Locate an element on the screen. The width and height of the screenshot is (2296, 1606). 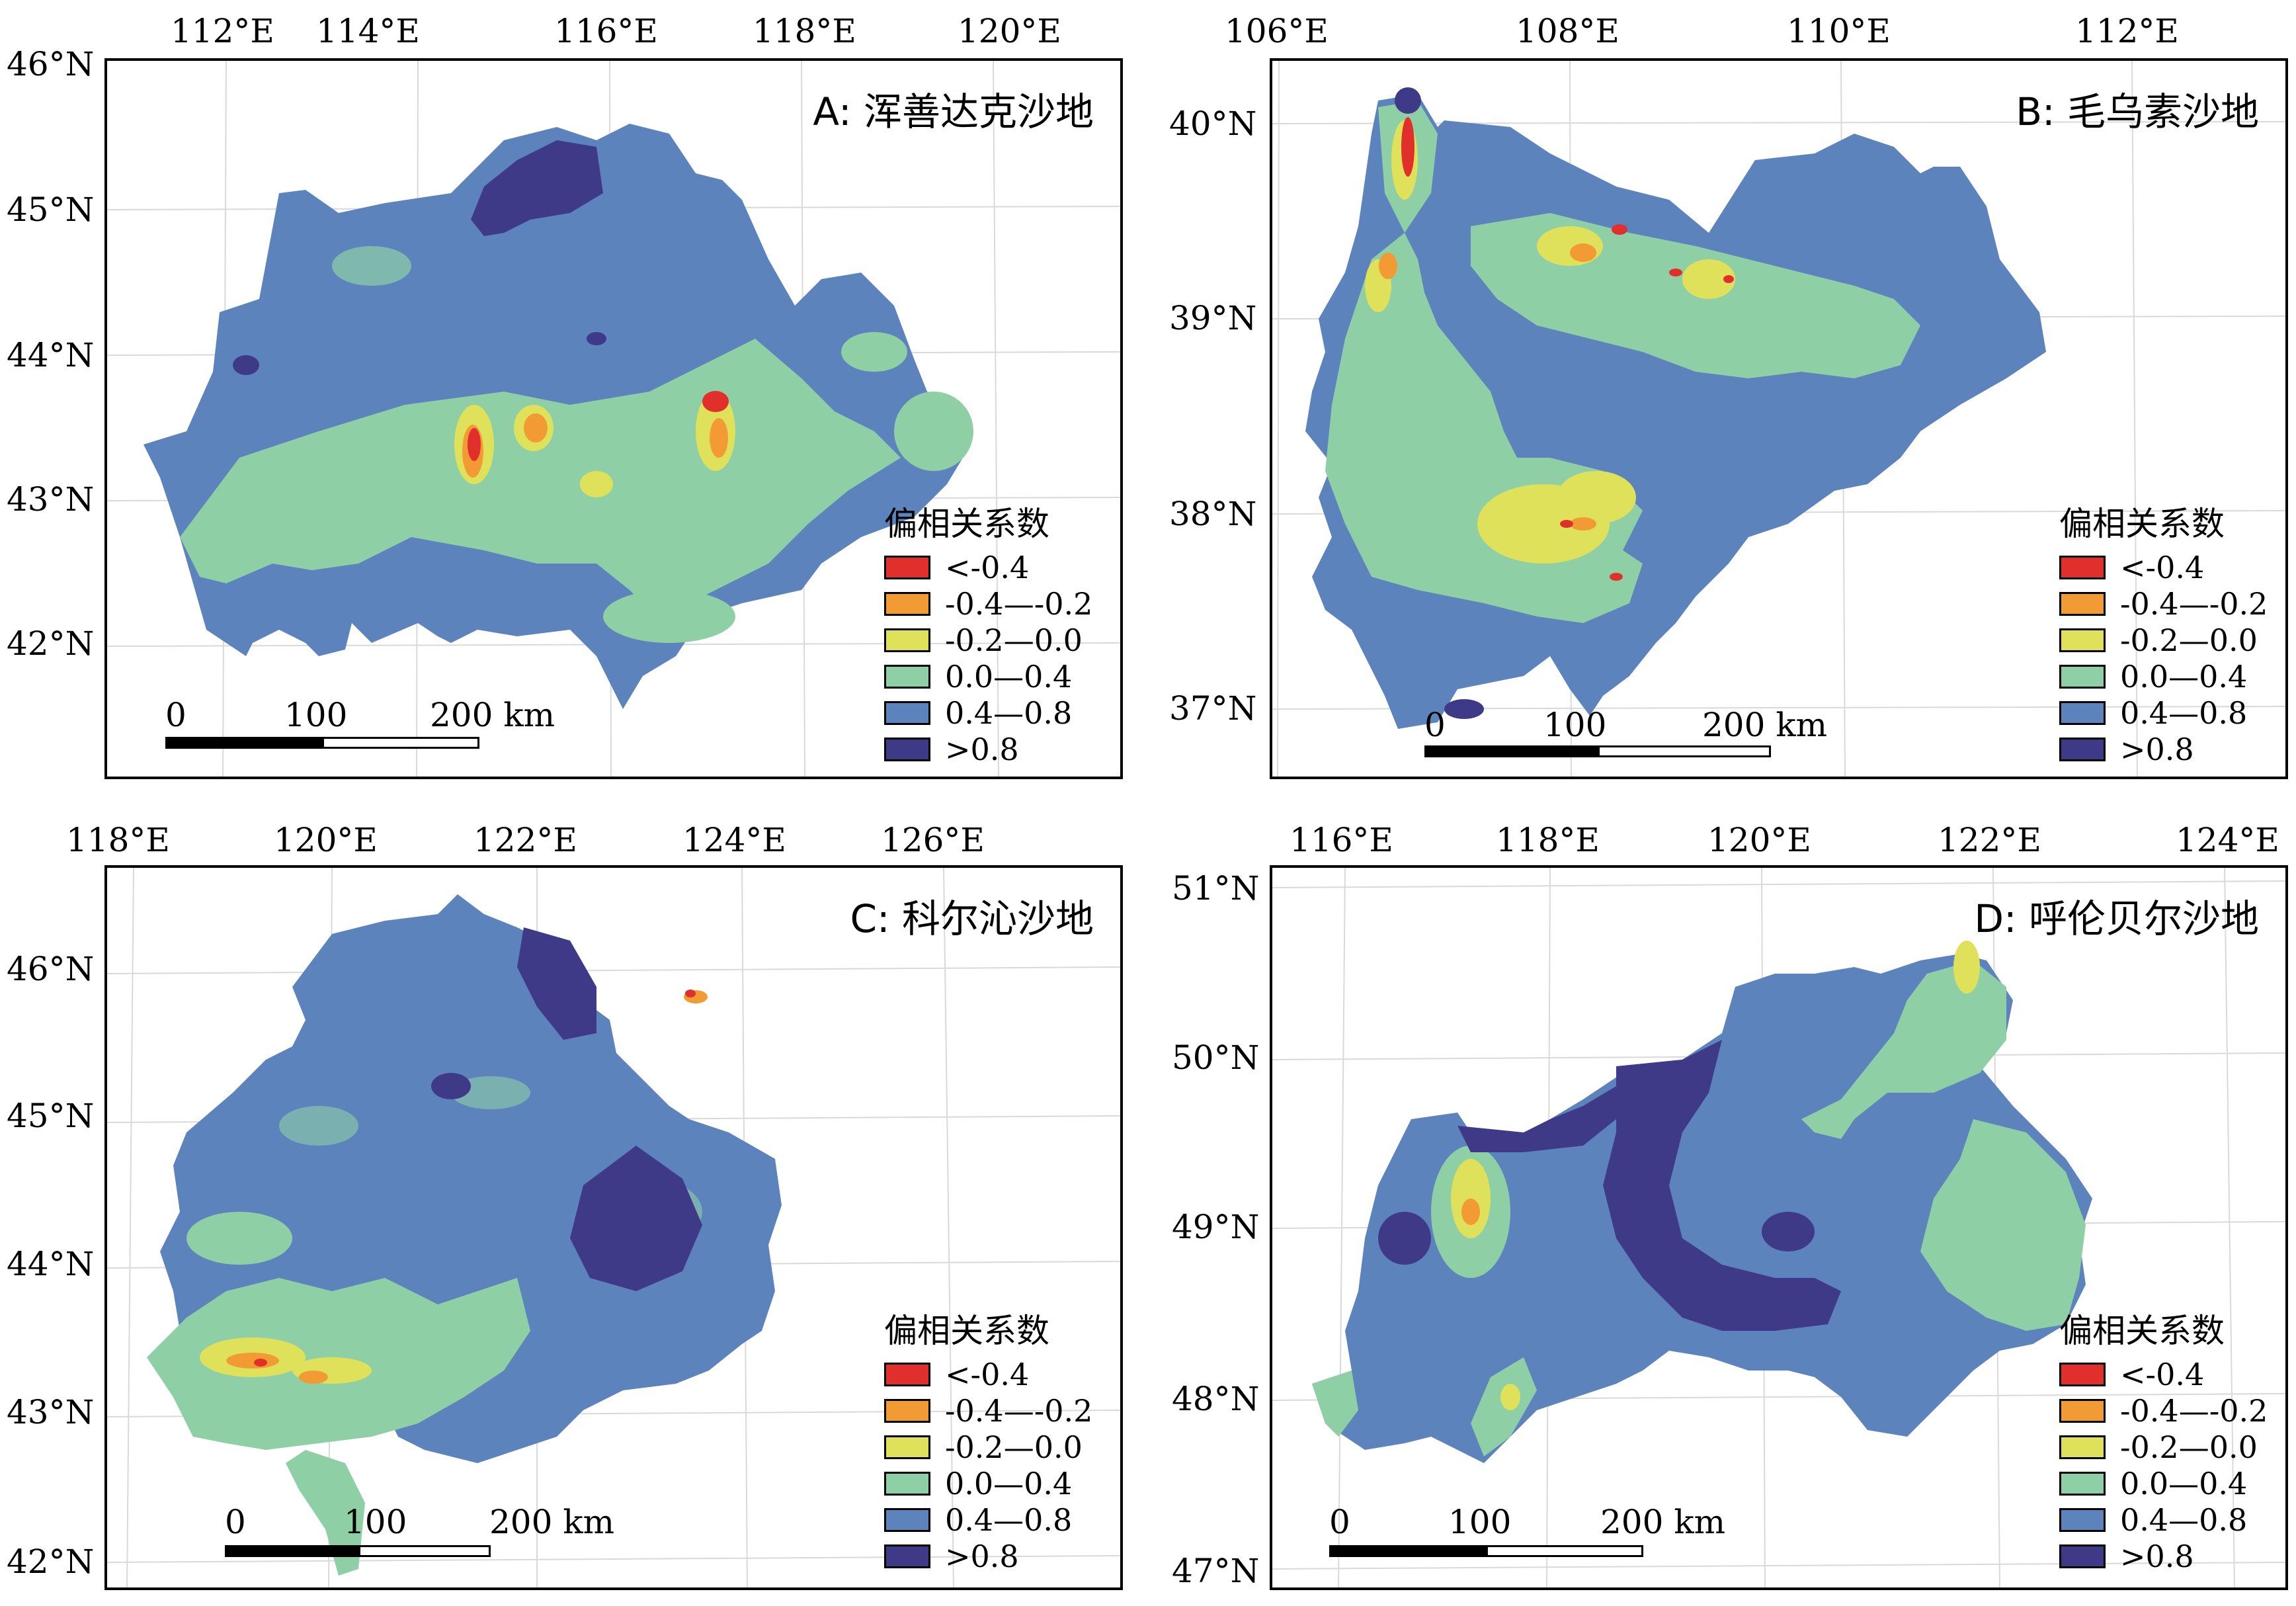
lat-tick: 50°N is located at coordinates (1216, 1057).